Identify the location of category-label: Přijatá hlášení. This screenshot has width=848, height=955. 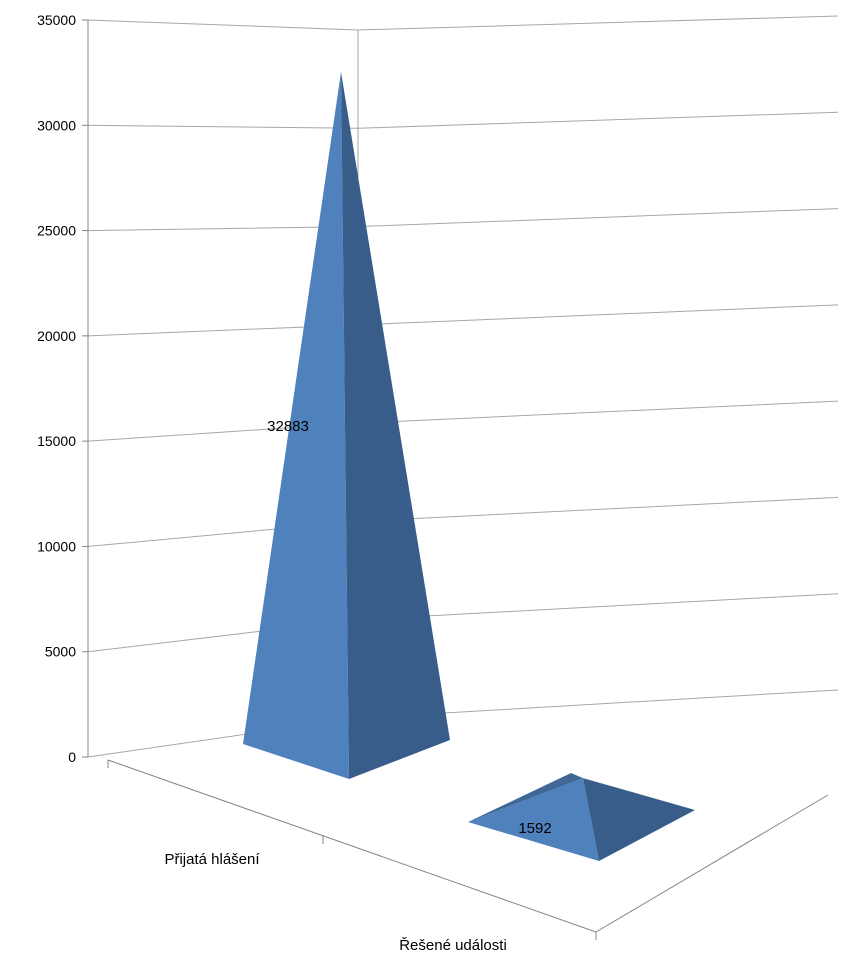
(212, 859).